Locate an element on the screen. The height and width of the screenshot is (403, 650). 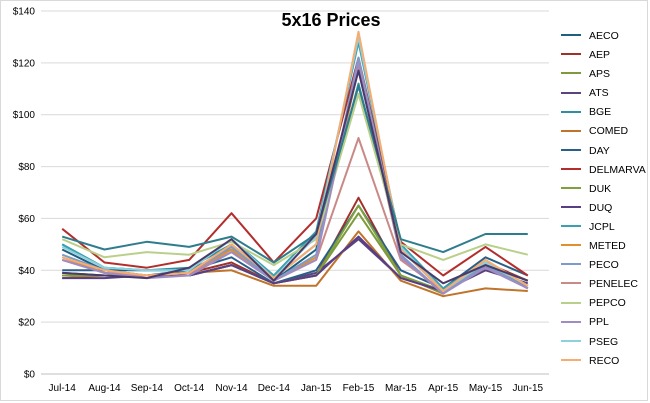
y-tick-label: $80 is located at coordinates (26, 167).